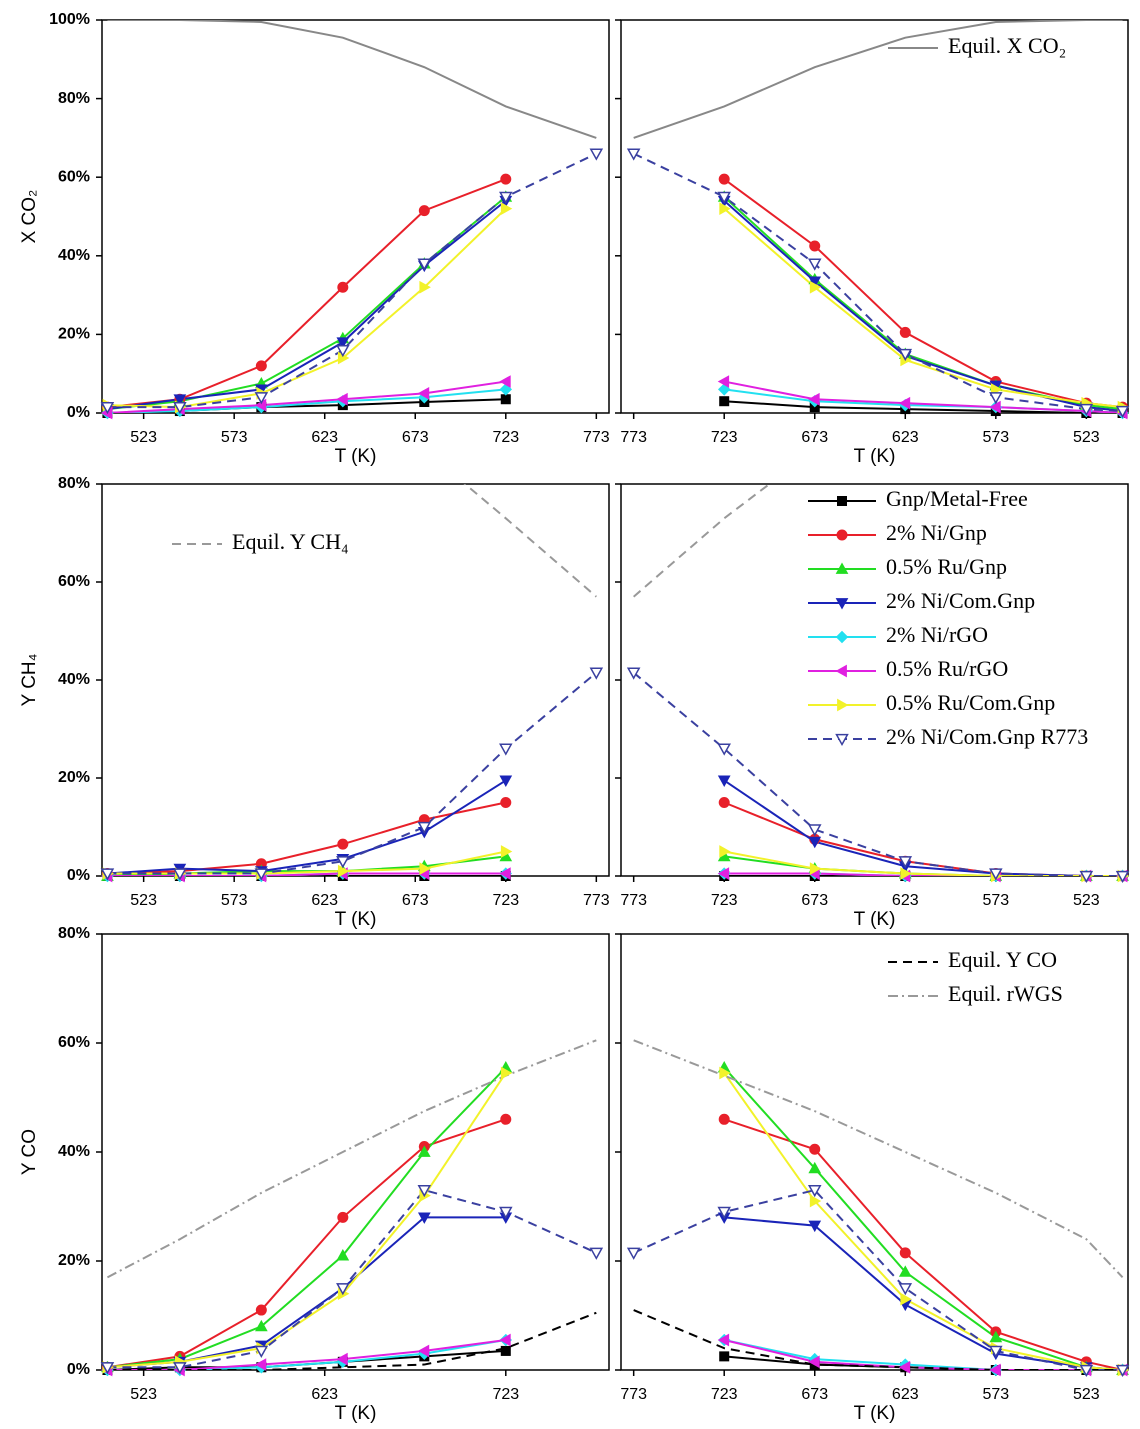  Describe the element at coordinates (29, 217) in the screenshot. I see `y-axis-label: X CO₂` at that location.